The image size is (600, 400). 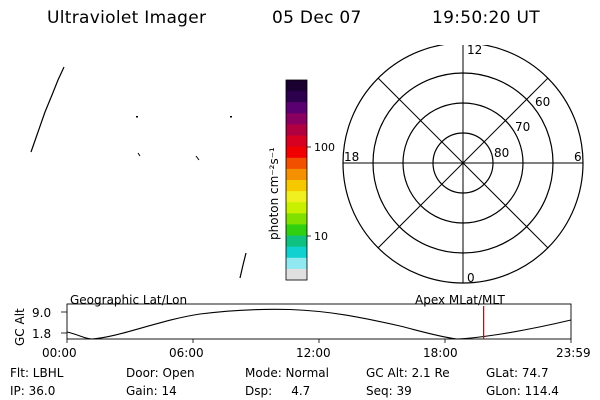 I want to click on strip-ytick-9: 9.0, so click(x=41, y=313).